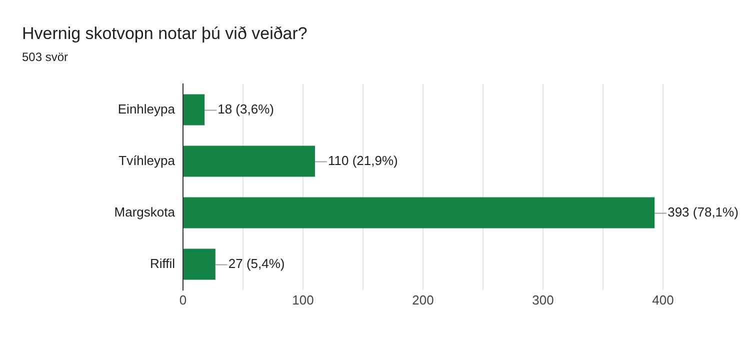  What do you see at coordinates (543, 300) in the screenshot?
I see `x-tick-label: 300` at bounding box center [543, 300].